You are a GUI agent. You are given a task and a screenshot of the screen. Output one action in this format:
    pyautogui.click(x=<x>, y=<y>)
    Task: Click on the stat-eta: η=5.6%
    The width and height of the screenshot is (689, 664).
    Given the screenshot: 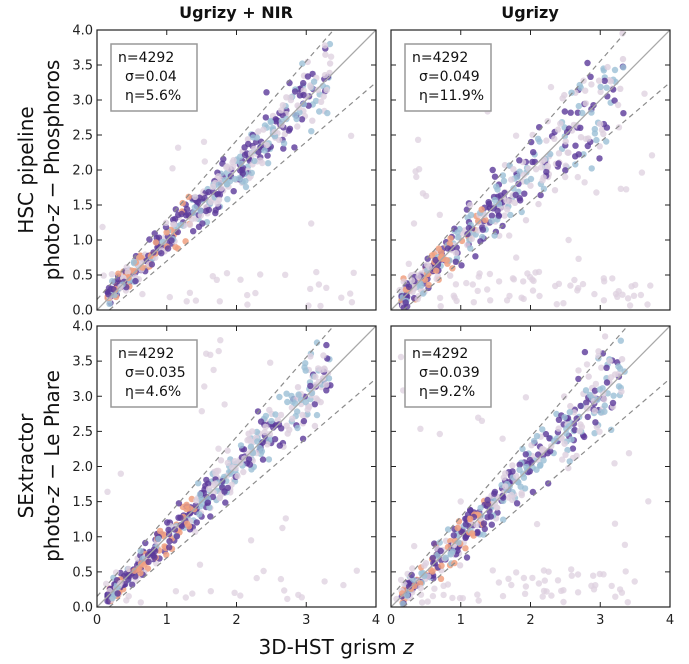 What is the action you would take?
    pyautogui.click(x=153, y=96)
    